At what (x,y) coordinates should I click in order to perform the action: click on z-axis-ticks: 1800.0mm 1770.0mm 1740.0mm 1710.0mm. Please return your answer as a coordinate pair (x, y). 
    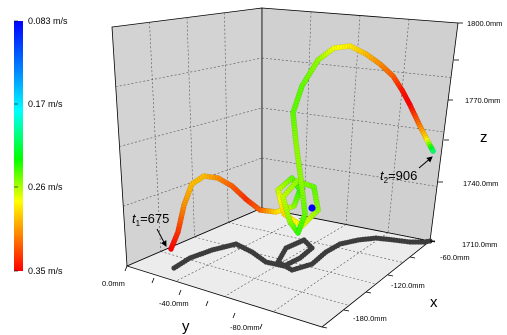
    Looking at the image, I should click on (482, 134).